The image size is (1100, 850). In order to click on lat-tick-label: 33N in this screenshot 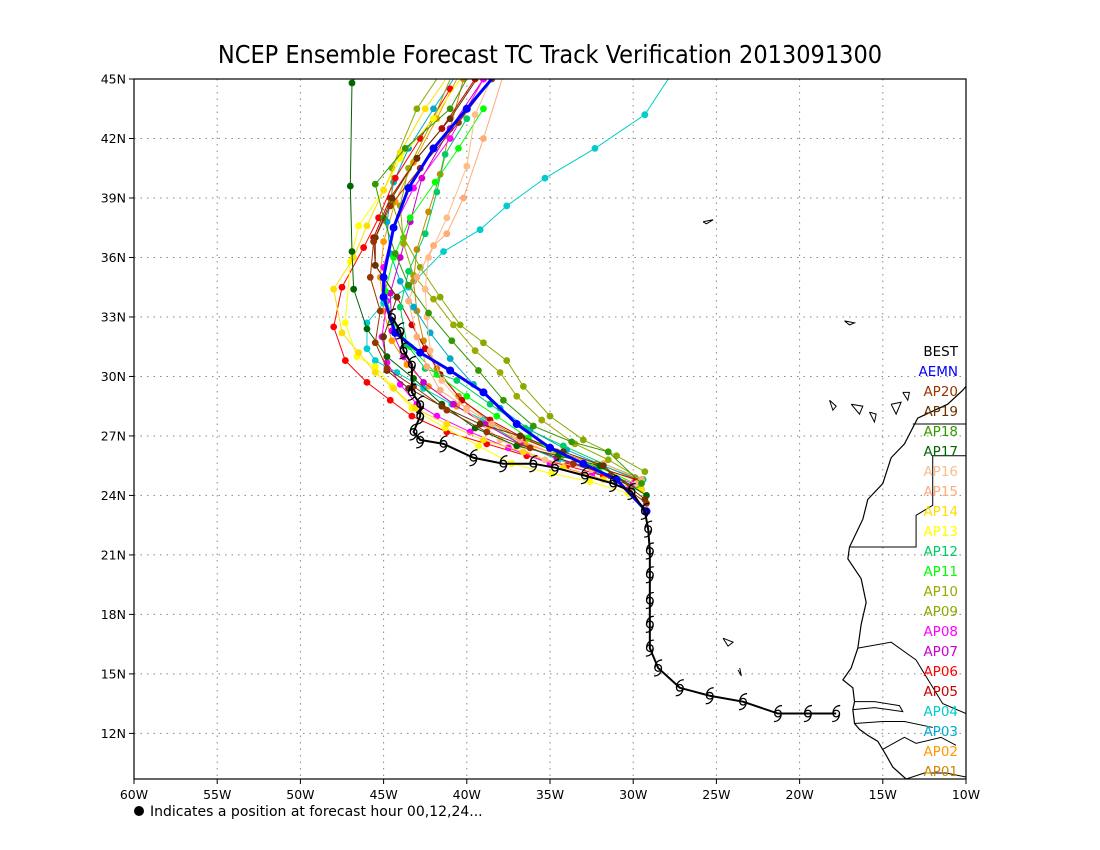, I will do `click(113, 316)`.